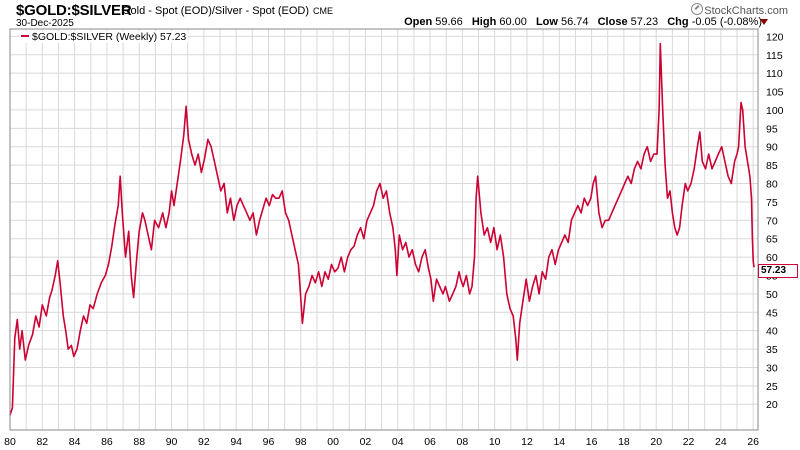 Image resolution: width=800 pixels, height=450 pixels. What do you see at coordinates (772, 129) in the screenshot?
I see `y-tick-label: 95` at bounding box center [772, 129].